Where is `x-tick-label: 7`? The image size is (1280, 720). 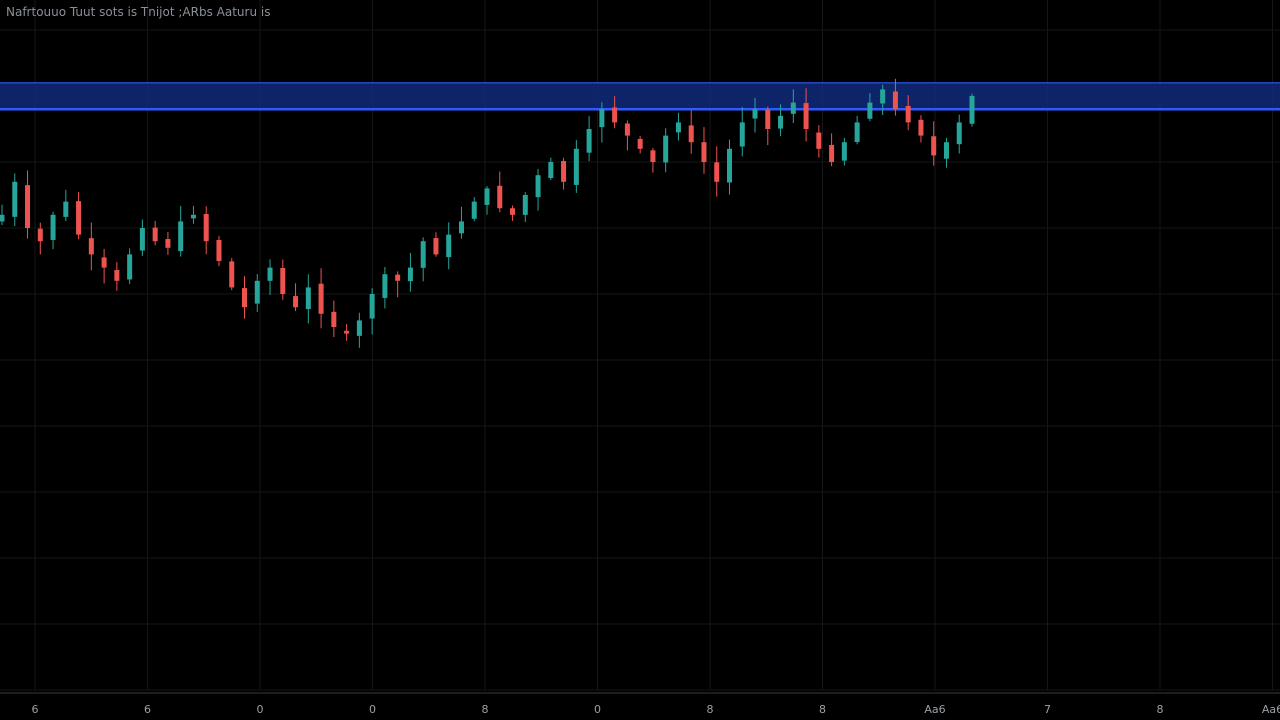
x-tick-label: 7 is located at coordinates (1047, 709).